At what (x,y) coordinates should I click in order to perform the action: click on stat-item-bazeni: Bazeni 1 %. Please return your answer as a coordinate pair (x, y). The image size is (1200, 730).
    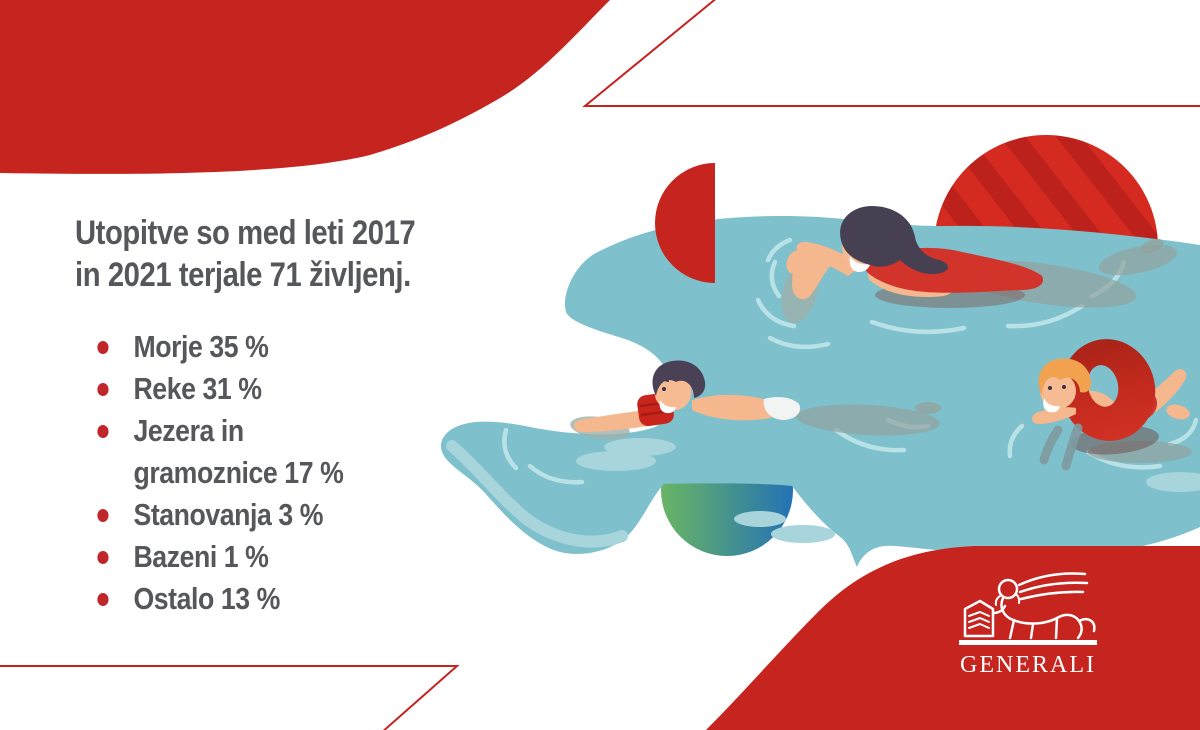
    Looking at the image, I should click on (219, 557).